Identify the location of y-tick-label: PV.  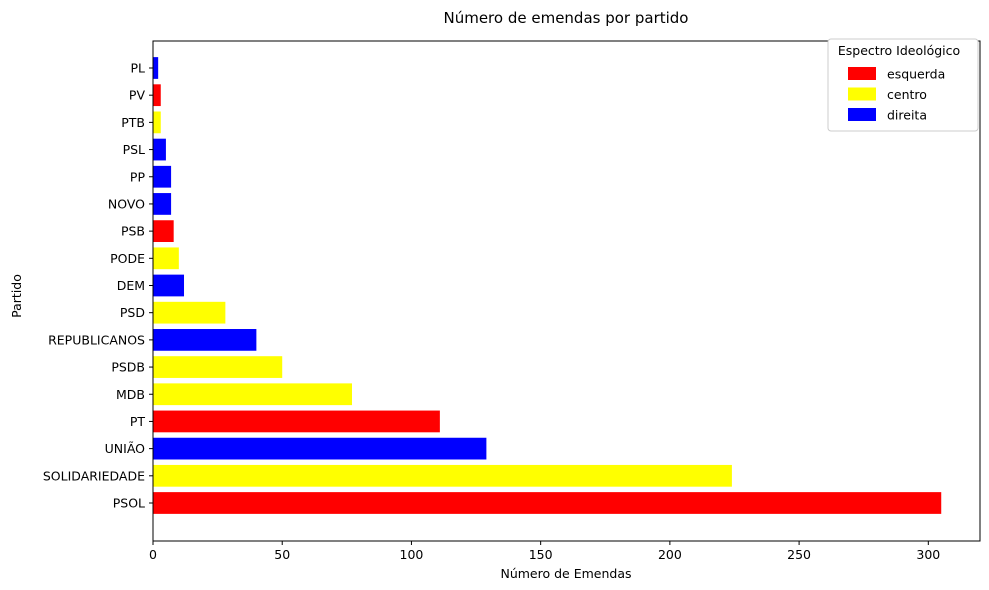
(137, 95).